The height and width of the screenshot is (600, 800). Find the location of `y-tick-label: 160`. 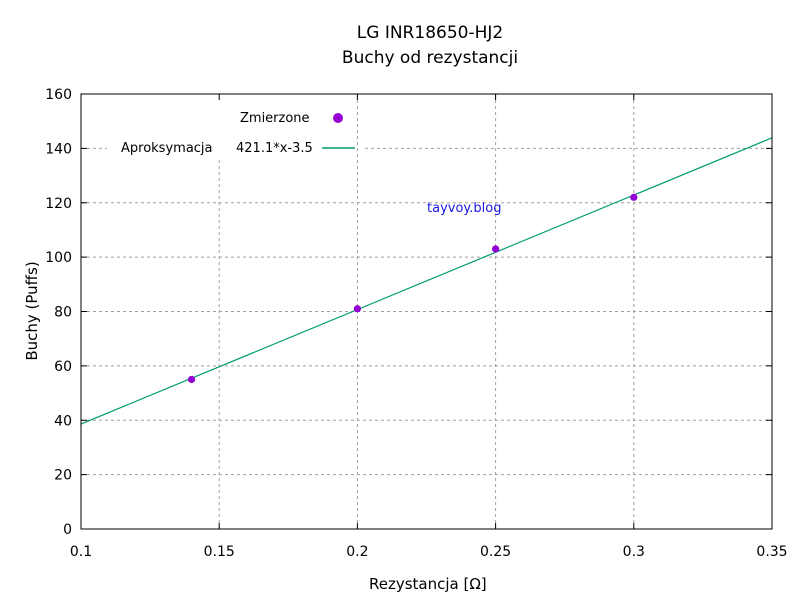

y-tick-label: 160 is located at coordinates (58, 95).